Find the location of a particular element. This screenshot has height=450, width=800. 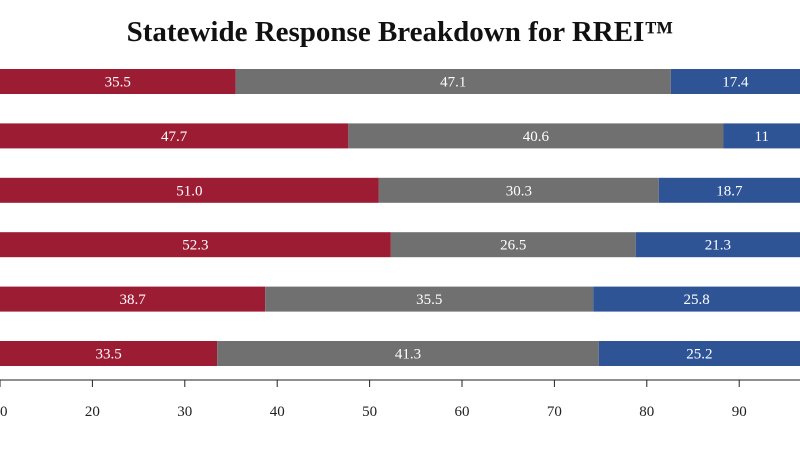

data-label-row3-s3: 18.7 is located at coordinates (729, 191).